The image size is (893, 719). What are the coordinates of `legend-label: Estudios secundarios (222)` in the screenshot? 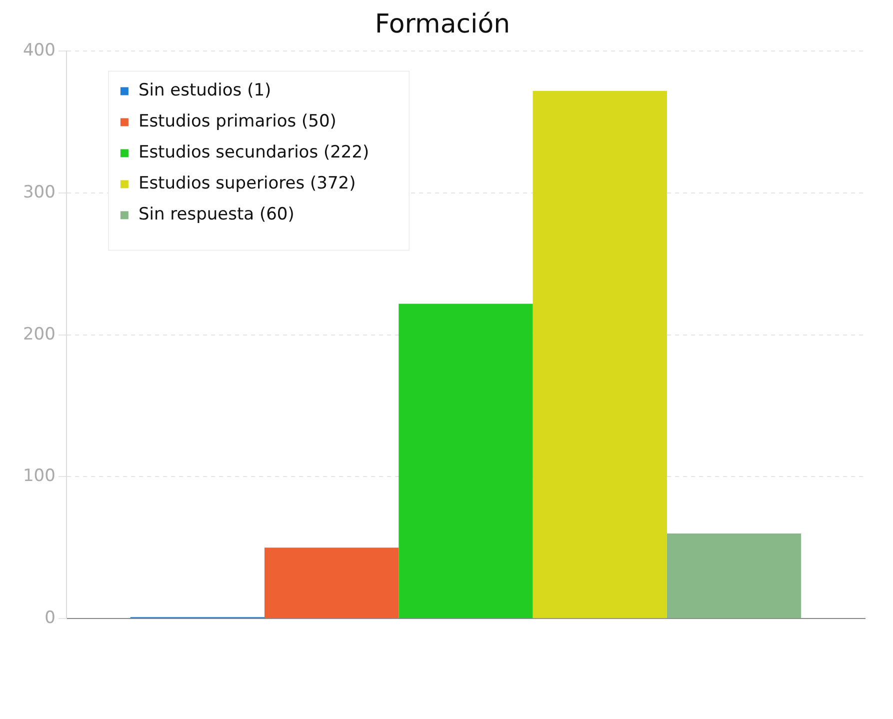 It's located at (254, 152).